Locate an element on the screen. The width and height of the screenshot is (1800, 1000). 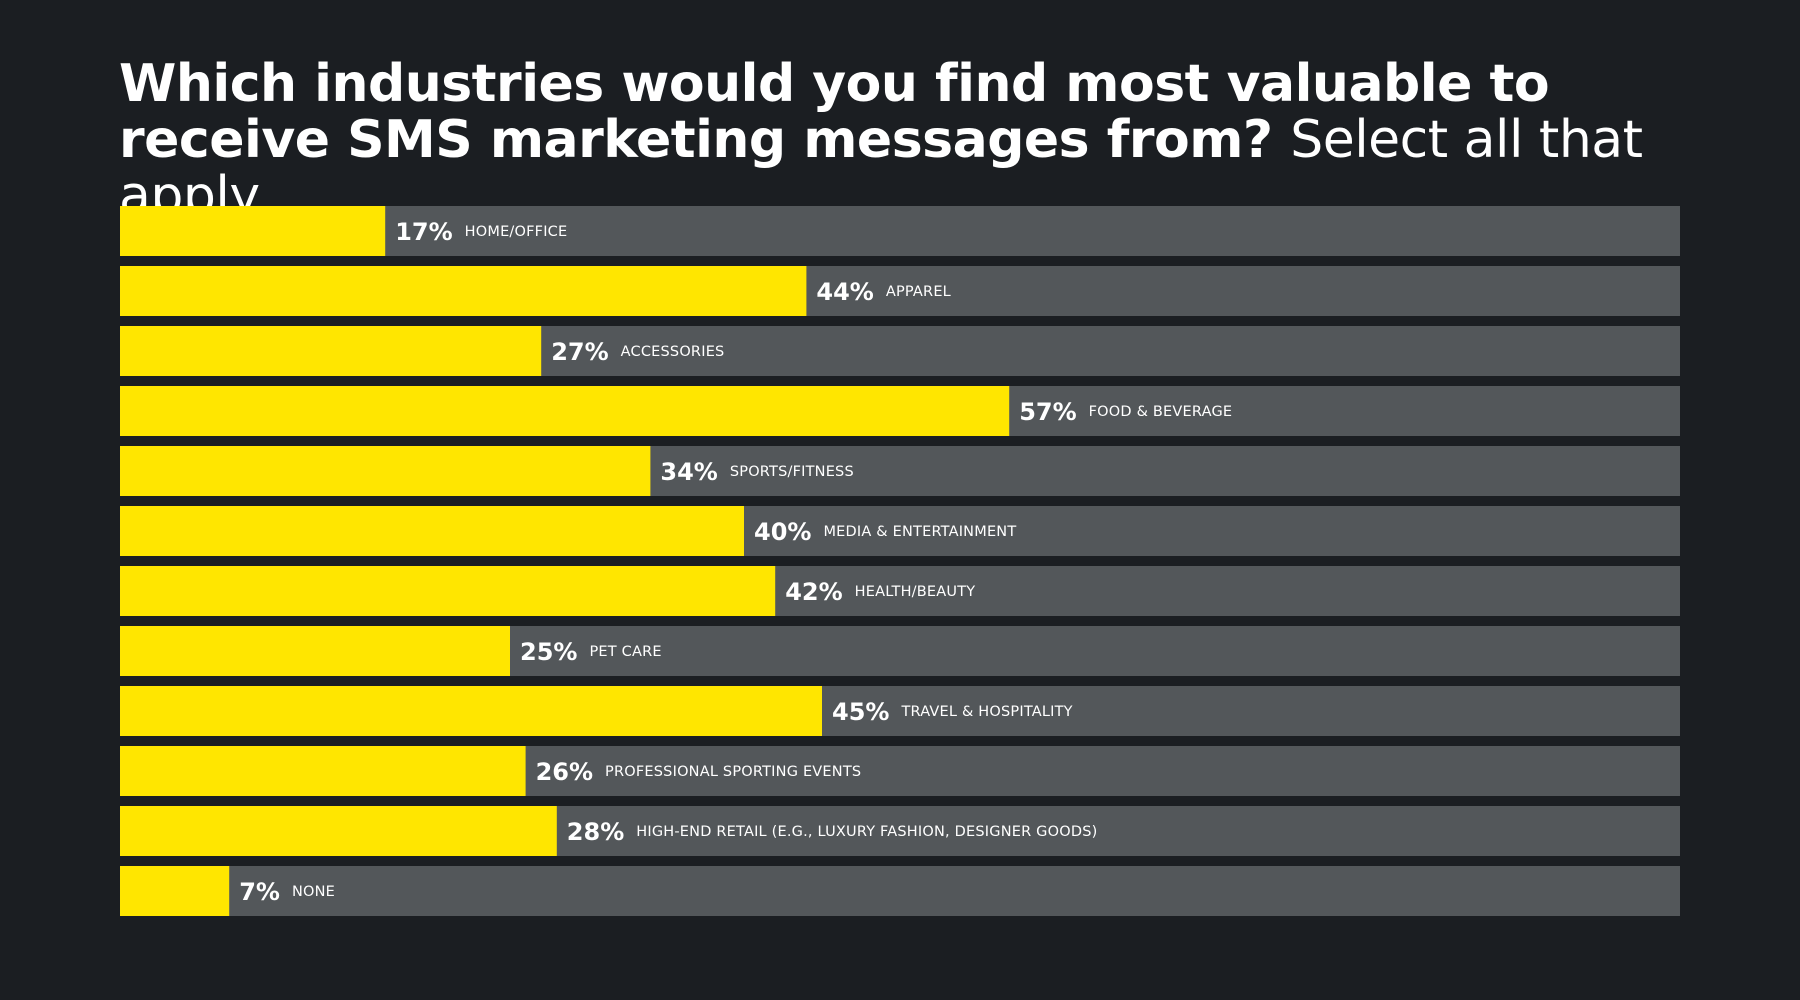
bar-row: 42% HEALTH/BEAUTY is located at coordinates (900, 591).